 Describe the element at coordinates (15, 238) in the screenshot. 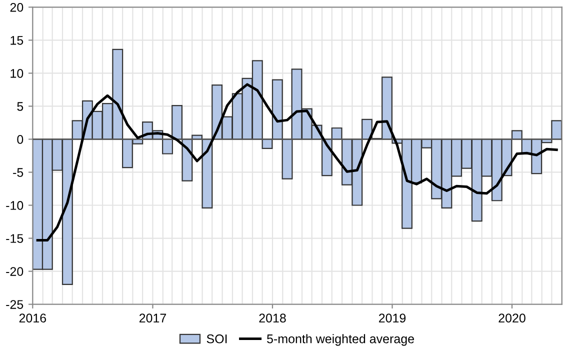

I see `y-tick-label: -15` at that location.